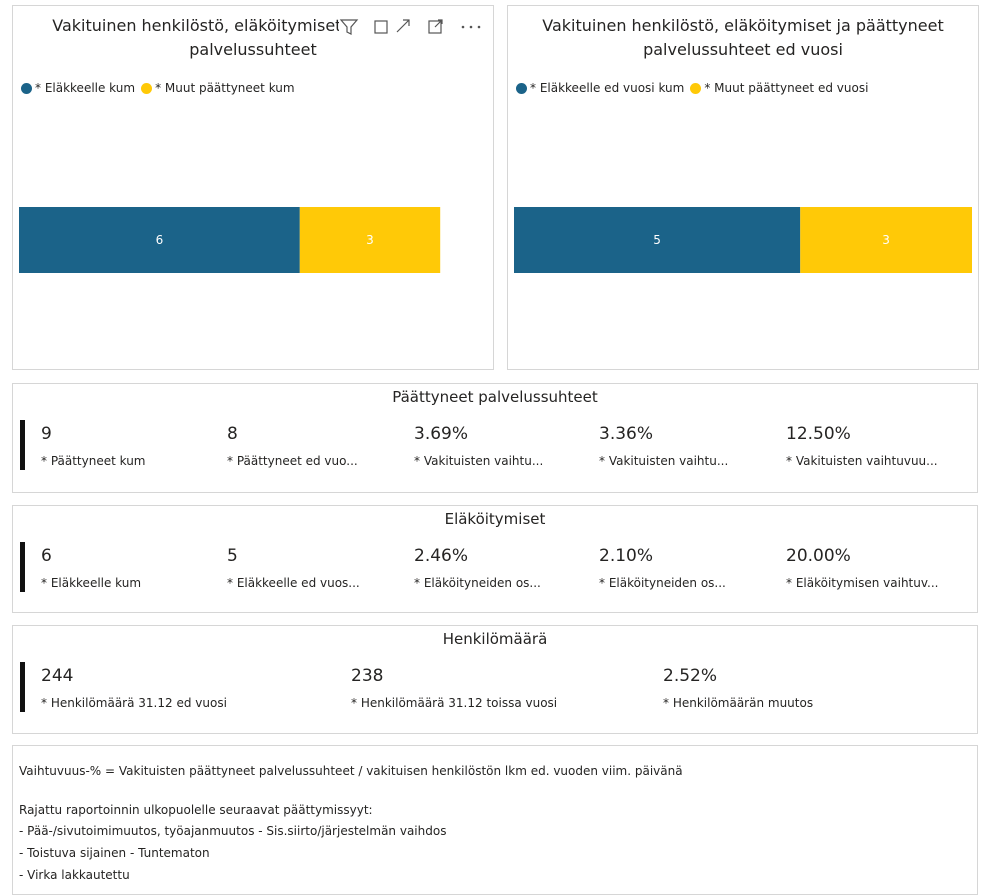 The height and width of the screenshot is (895, 981). Describe the element at coordinates (441, 556) in the screenshot. I see `card-value: 2.46%` at that location.